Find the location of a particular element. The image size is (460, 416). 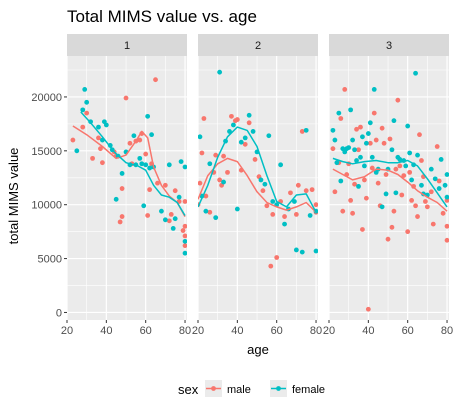

facet-strip-label: 3 is located at coordinates (389, 46).